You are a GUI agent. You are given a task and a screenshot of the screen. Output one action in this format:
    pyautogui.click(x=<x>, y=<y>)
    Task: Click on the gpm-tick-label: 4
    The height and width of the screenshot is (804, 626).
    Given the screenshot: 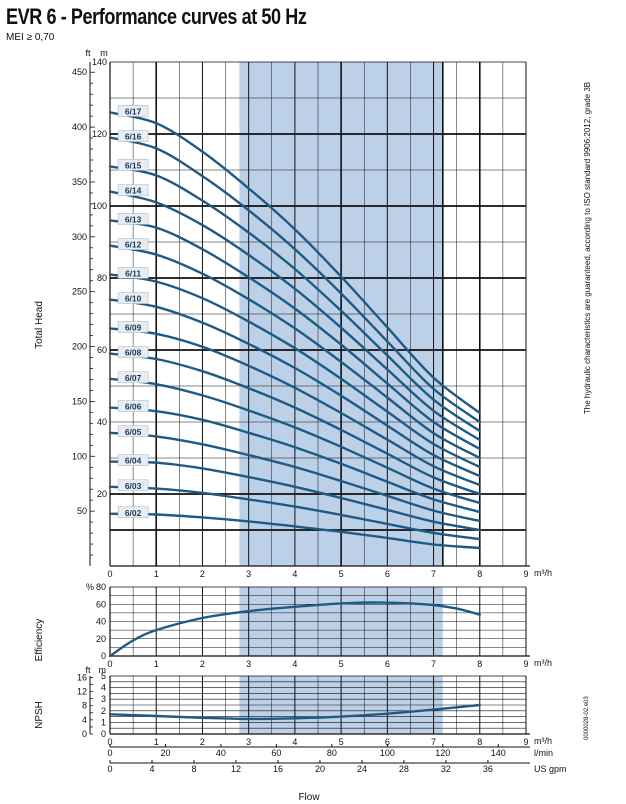 What is the action you would take?
    pyautogui.click(x=151, y=769)
    